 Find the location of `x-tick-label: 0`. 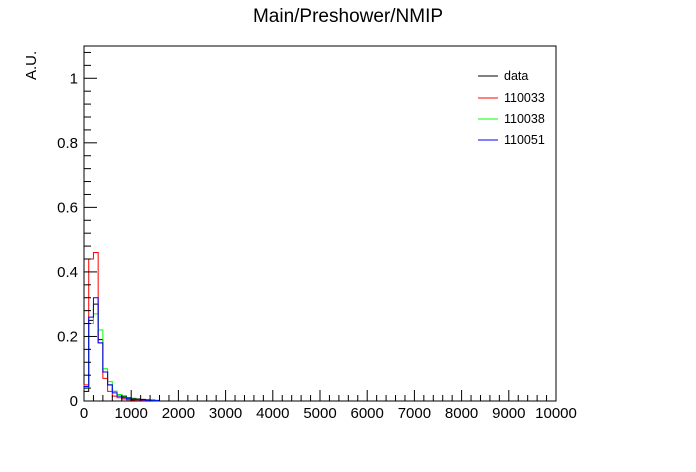

x-tick-label: 0 is located at coordinates (84, 413).